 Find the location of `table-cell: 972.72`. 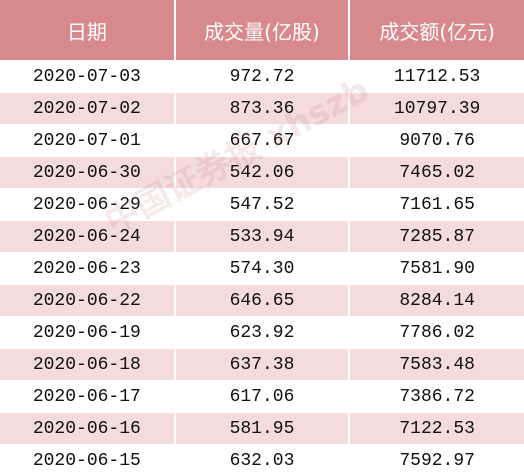

table-cell: 972.72 is located at coordinates (262, 77).